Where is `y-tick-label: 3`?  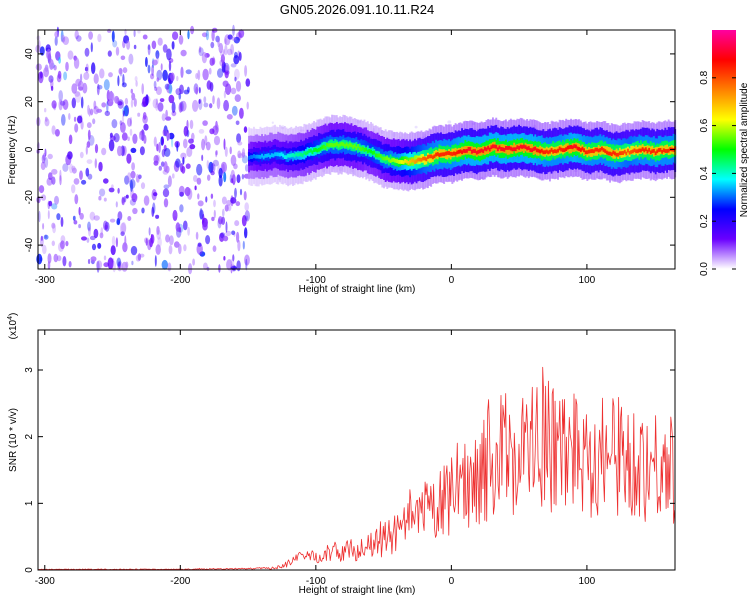
y-tick-label: 3 is located at coordinates (29, 370).